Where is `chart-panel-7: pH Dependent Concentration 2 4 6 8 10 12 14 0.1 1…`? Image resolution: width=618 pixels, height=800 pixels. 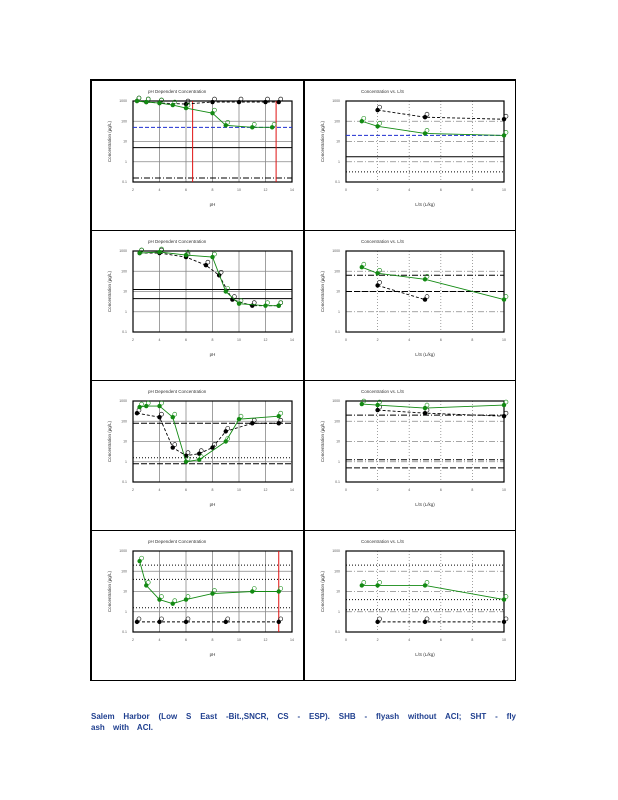
chart-panel-7: pH Dependent Concentration 2 4 6 8 10 12 14 0.1 1… is located at coordinates (197, 605).